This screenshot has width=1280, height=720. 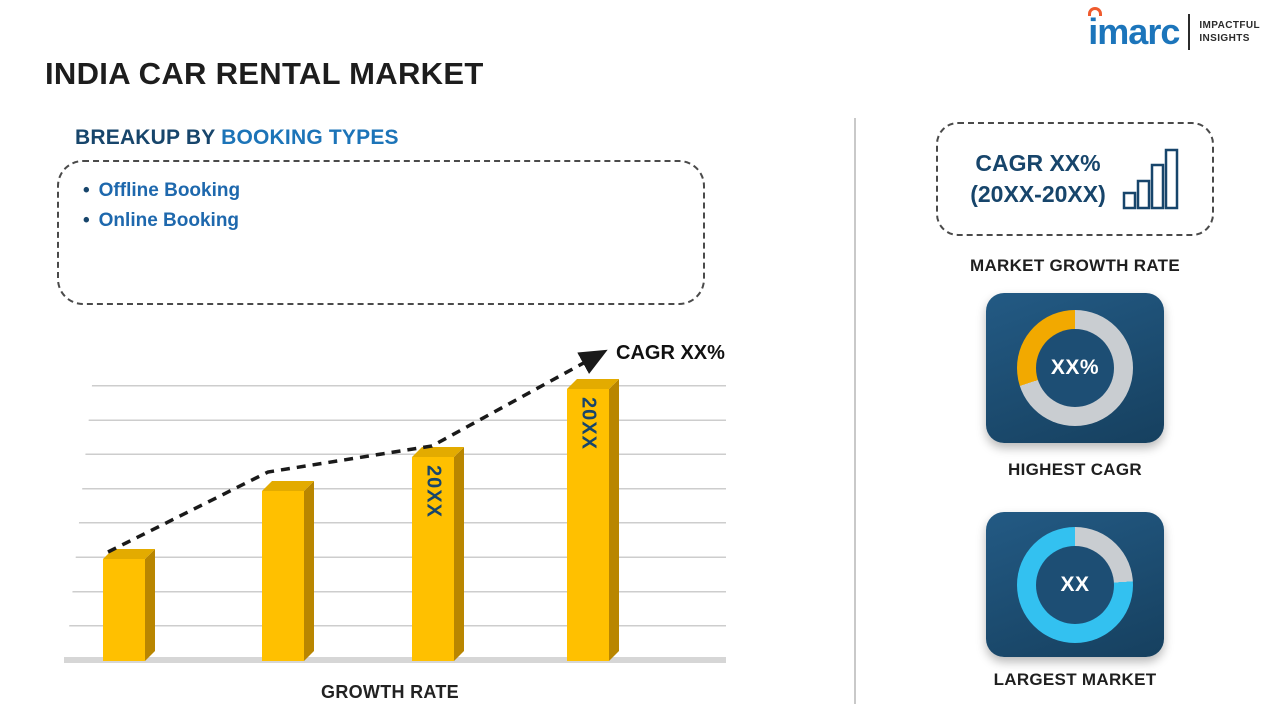 What do you see at coordinates (1038, 194) in the screenshot?
I see `cagr-box-line2: (20XX-20XX)` at bounding box center [1038, 194].